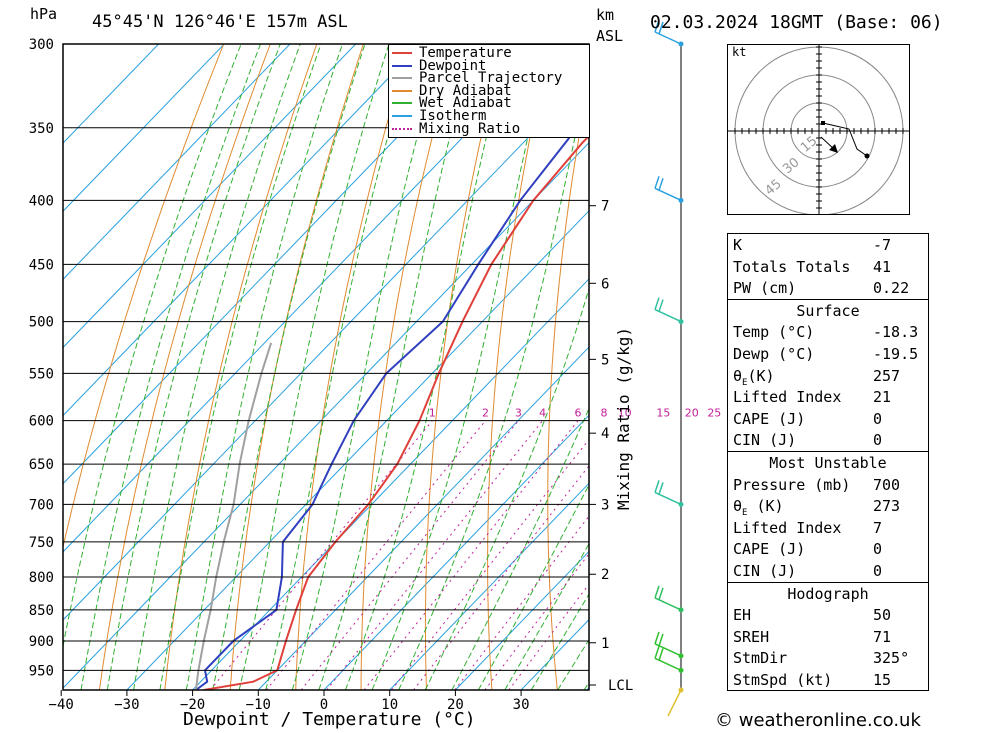 This screenshot has height=733, width=1000. I want to click on surface-cape-label: CAPE (J), so click(769, 418).